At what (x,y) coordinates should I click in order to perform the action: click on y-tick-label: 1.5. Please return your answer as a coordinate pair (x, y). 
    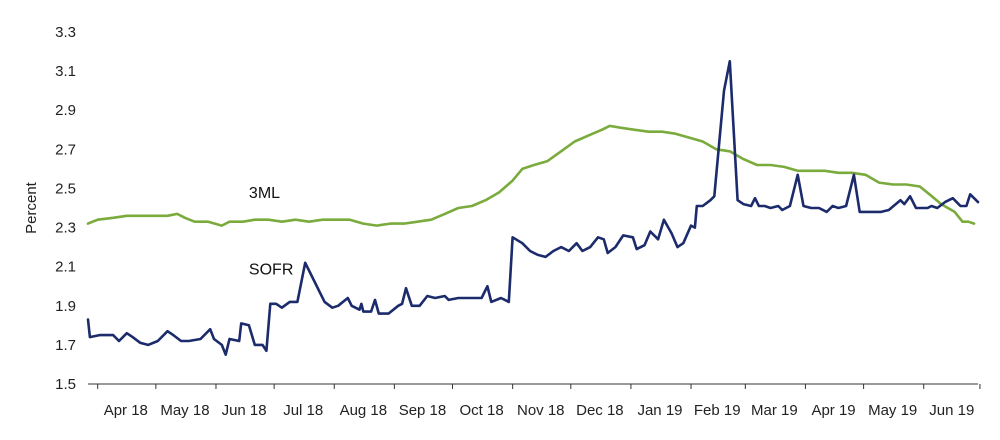
    Looking at the image, I should click on (65, 384).